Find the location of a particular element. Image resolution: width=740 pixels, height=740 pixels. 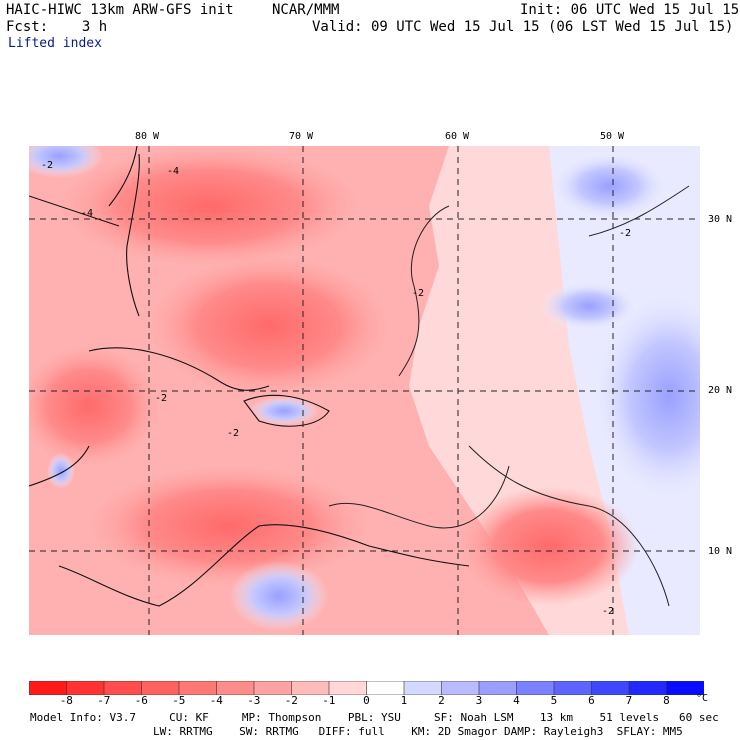

org-label: NCAR/MMM is located at coordinates (306, 10).